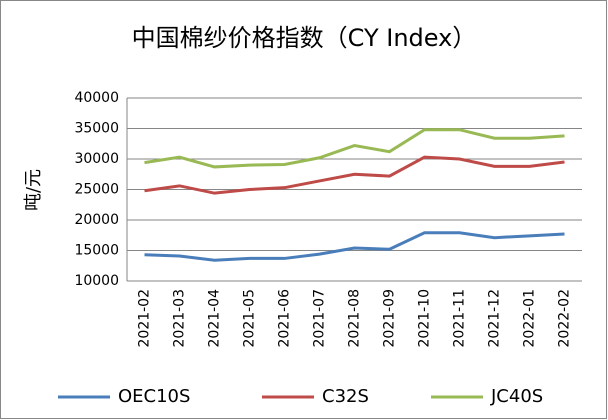 Image resolution: width=608 pixels, height=420 pixels. What do you see at coordinates (33, 190) in the screenshot?
I see `y-axis-label: 吨/元` at bounding box center [33, 190].